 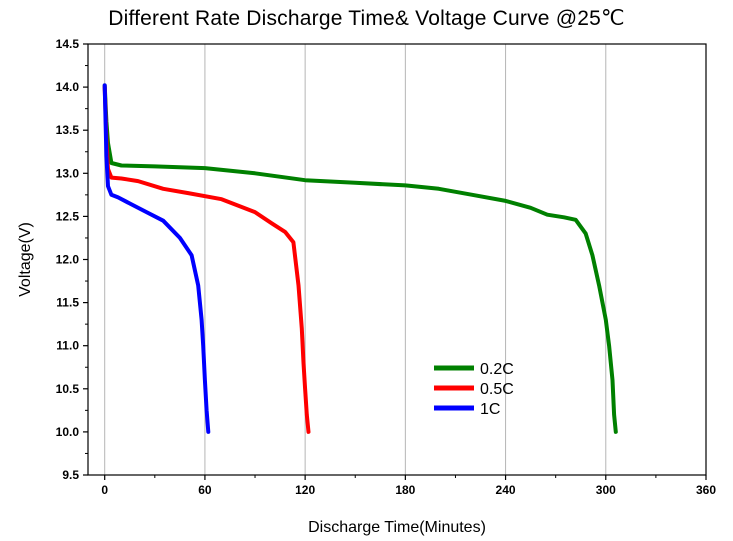 What do you see at coordinates (474, 389) in the screenshot?
I see `legend: 0.2C 0.5C 1C` at bounding box center [474, 389].